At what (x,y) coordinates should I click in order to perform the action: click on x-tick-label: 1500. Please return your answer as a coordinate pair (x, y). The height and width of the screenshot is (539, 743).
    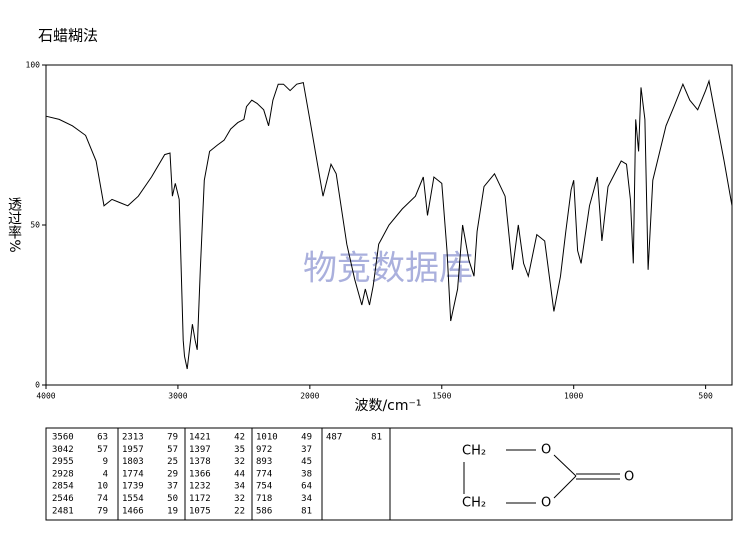
    Looking at the image, I should click on (441, 396).